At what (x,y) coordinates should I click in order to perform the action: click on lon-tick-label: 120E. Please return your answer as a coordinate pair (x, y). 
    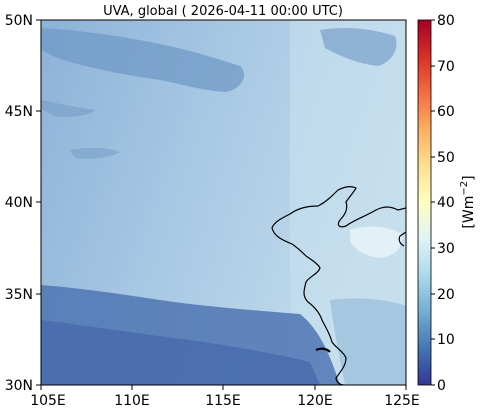
    Looking at the image, I should click on (315, 401).